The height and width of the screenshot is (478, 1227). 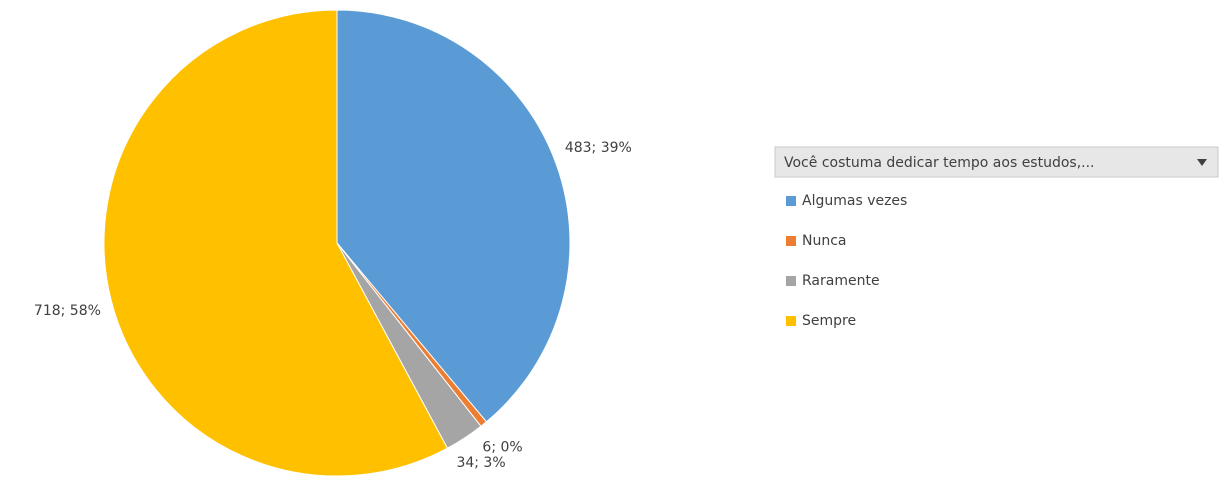 What do you see at coordinates (598, 148) in the screenshot?
I see `data-label: 483; 39%` at bounding box center [598, 148].